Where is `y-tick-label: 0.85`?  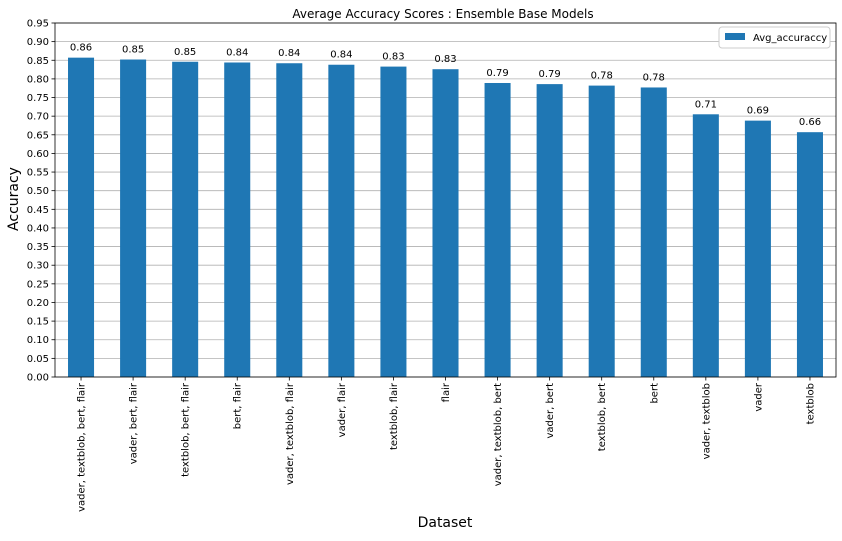
y-tick-label: 0.85 is located at coordinates (38, 61).